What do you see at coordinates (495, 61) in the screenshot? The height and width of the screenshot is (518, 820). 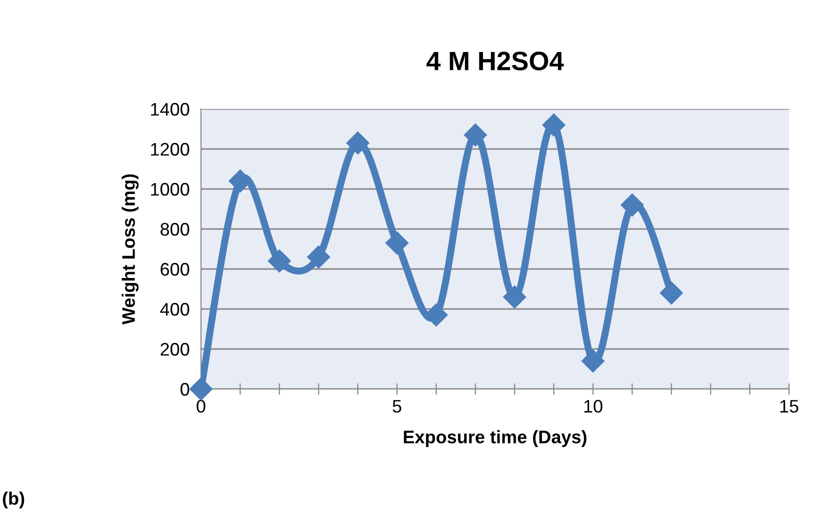 I see `chart-title: 4 M H2SO4` at bounding box center [495, 61].